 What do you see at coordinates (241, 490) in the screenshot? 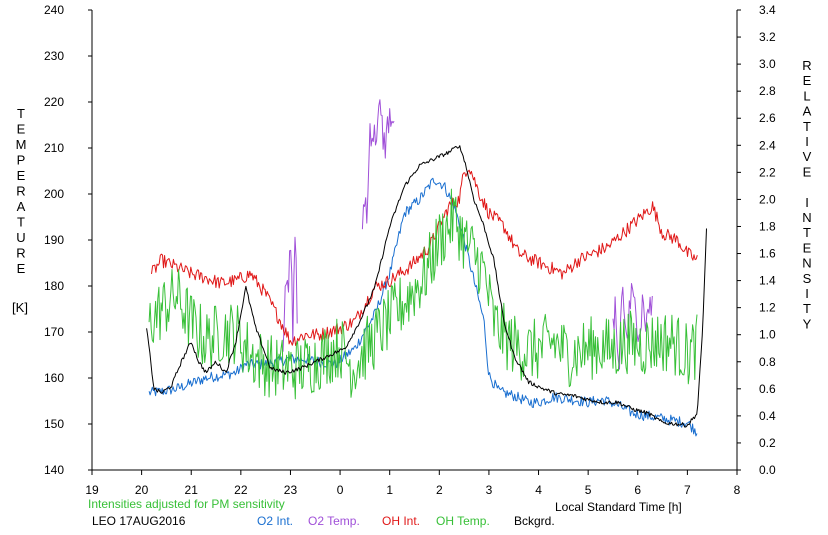
I see `x-tick-label: 22` at bounding box center [241, 490].